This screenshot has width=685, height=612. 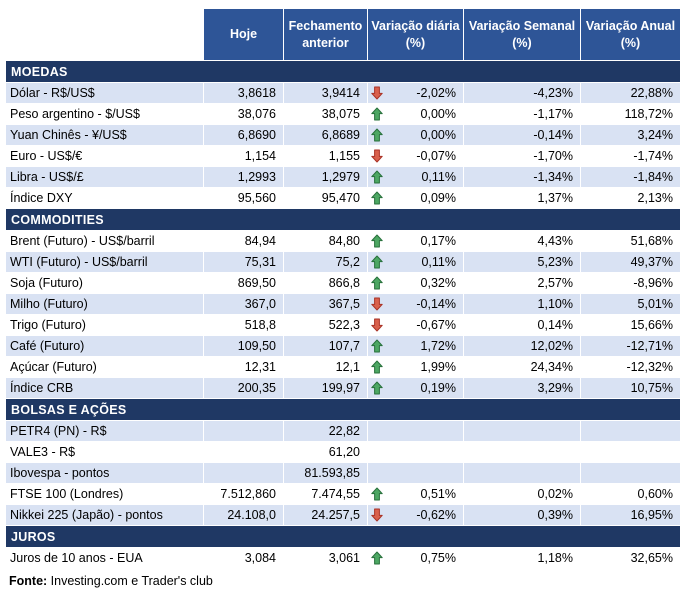 I want to click on variacao-diaria-value: -0,14%, so click(x=436, y=304).